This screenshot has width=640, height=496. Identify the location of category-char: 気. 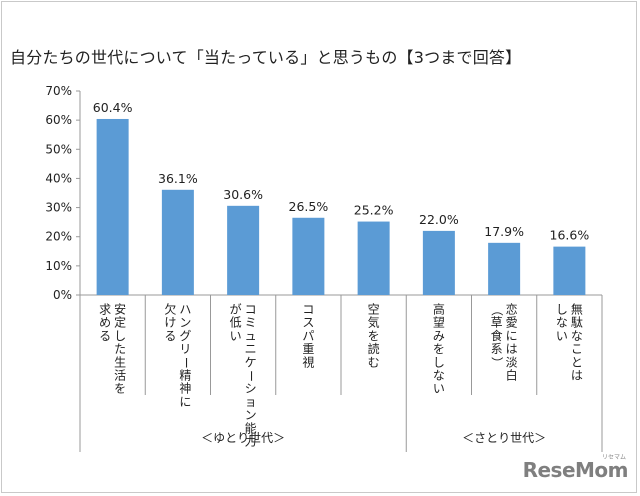
(374, 322).